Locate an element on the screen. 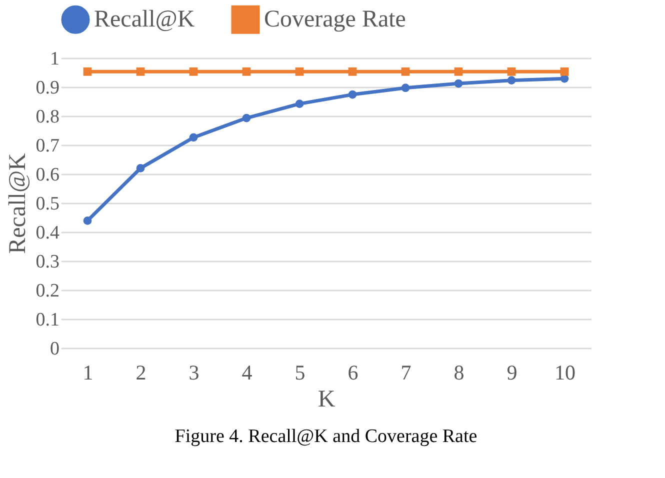 The width and height of the screenshot is (665, 478). y-tick-label: 1 is located at coordinates (55, 59).